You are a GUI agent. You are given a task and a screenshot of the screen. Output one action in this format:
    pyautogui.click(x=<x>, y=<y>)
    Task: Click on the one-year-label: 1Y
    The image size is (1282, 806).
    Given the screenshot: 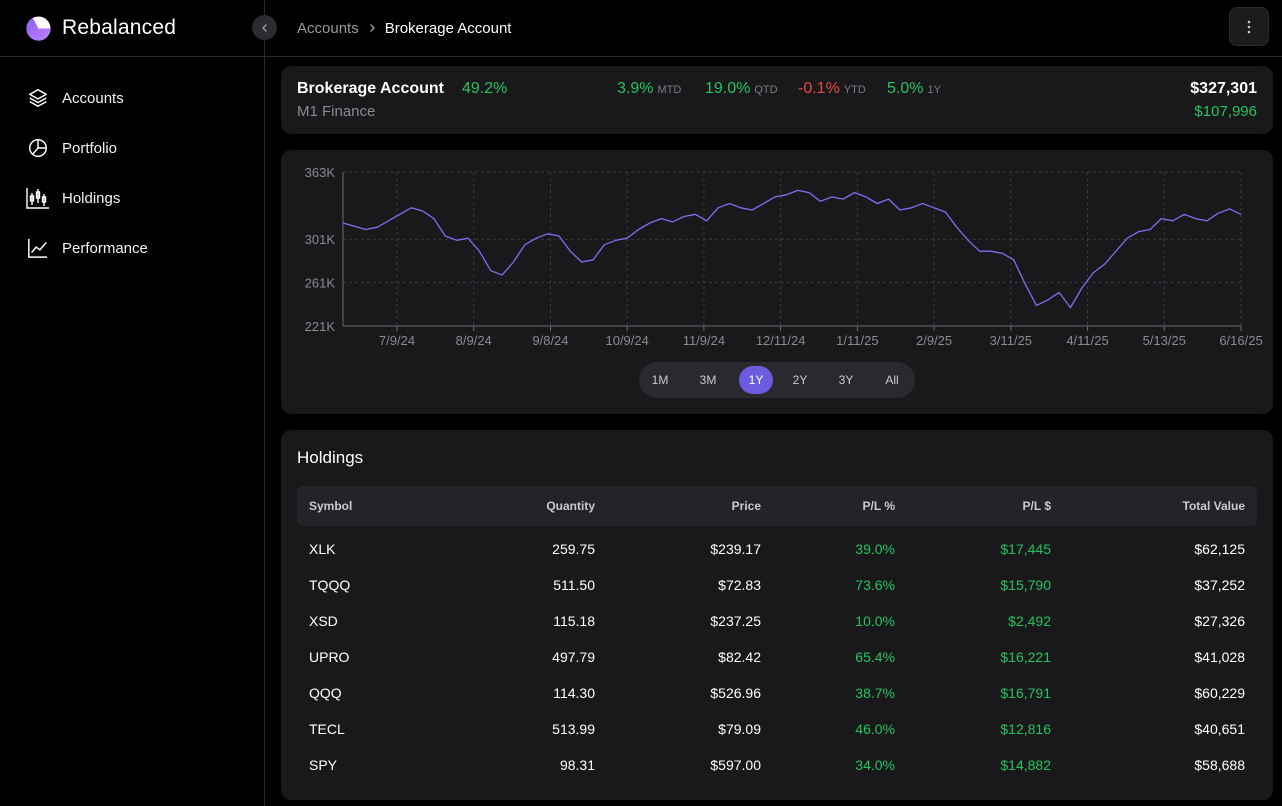 What is the action you would take?
    pyautogui.click(x=934, y=90)
    